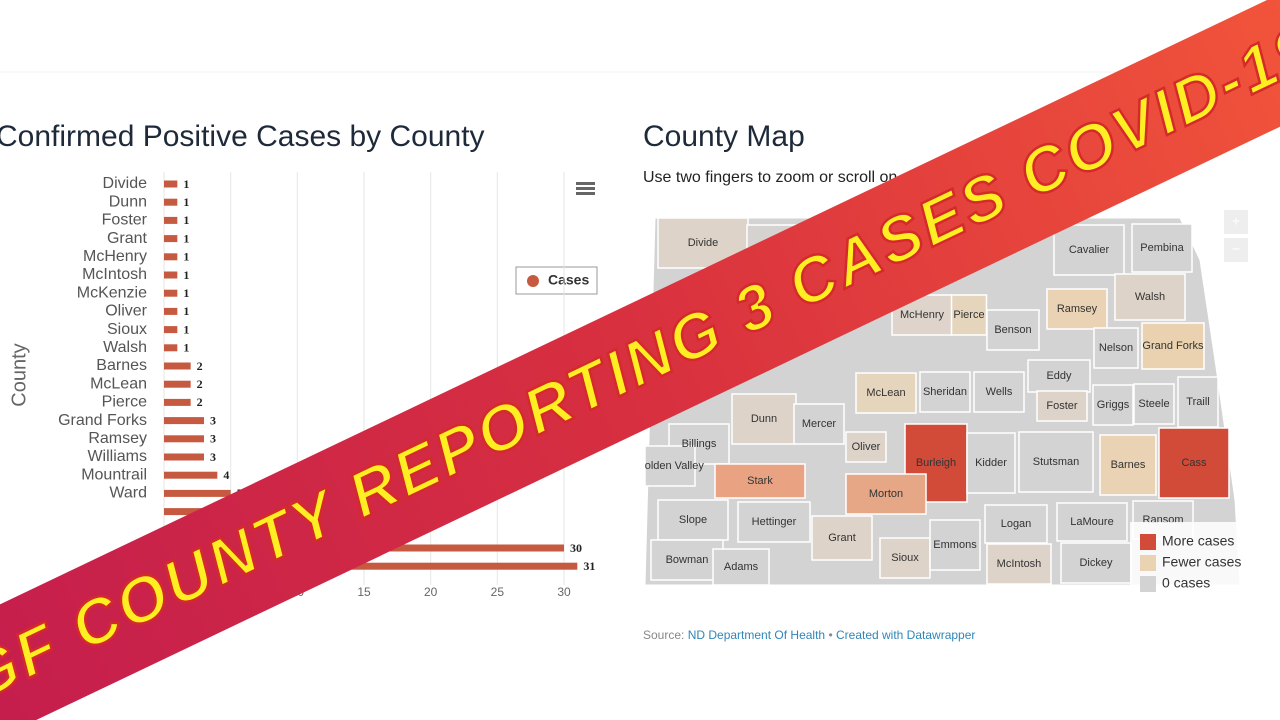 The image size is (1280, 720). Describe the element at coordinates (1148, 542) in the screenshot. I see `legend-swatch` at that location.